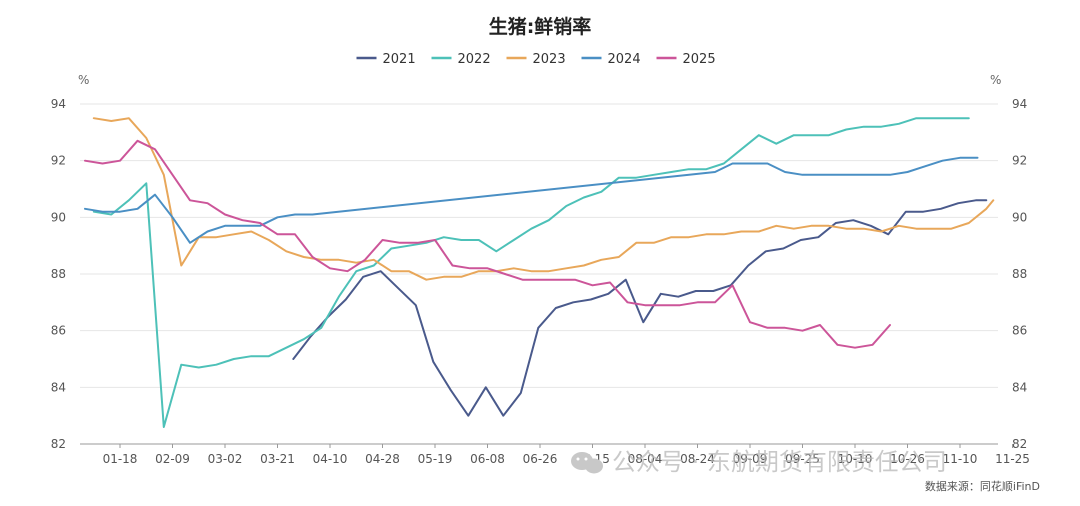 This screenshot has width=1080, height=506. Describe the element at coordinates (907, 459) in the screenshot. I see `x-tick-label: 10-26` at that location.